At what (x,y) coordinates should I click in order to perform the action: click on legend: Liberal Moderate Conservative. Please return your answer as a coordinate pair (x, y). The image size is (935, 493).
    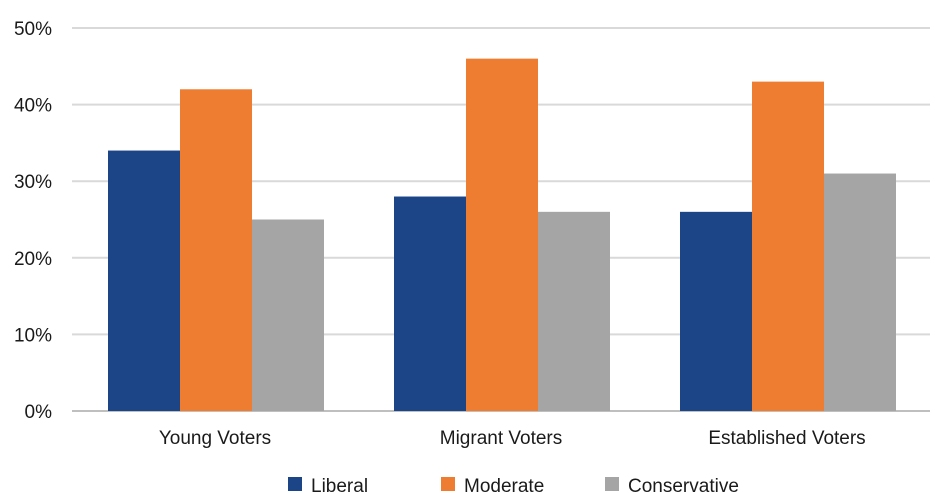
    Looking at the image, I should click on (513, 484).